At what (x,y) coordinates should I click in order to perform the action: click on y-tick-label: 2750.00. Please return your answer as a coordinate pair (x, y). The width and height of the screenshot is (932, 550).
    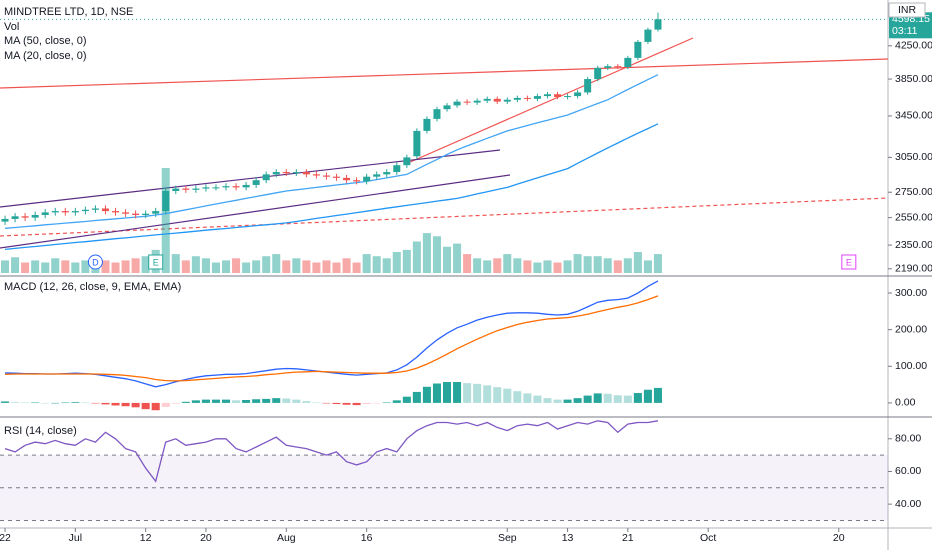
    Looking at the image, I should click on (913, 192).